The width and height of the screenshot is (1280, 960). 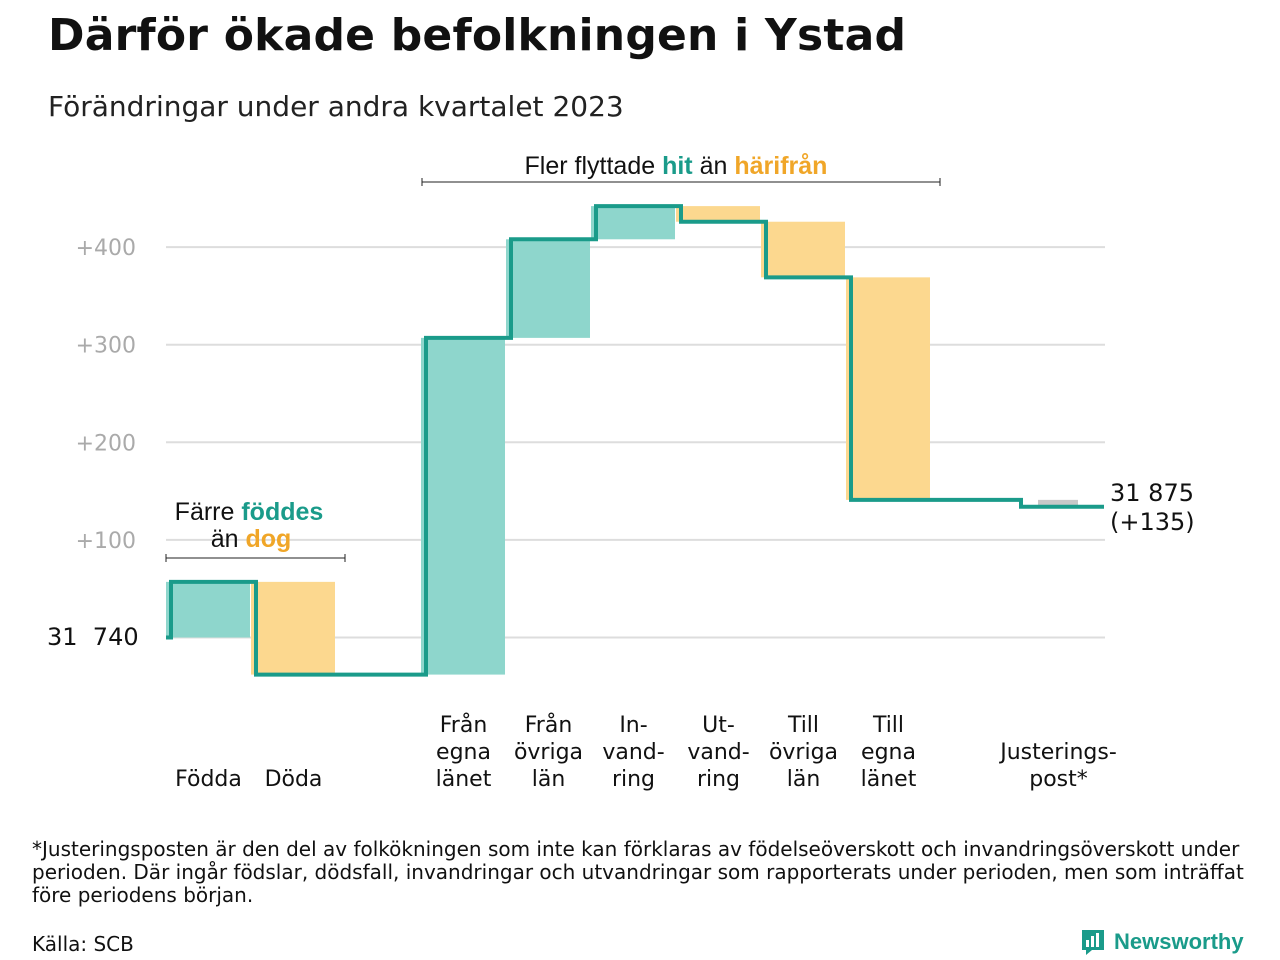 I want to click on x-category-label: Döda, so click(x=294, y=779).